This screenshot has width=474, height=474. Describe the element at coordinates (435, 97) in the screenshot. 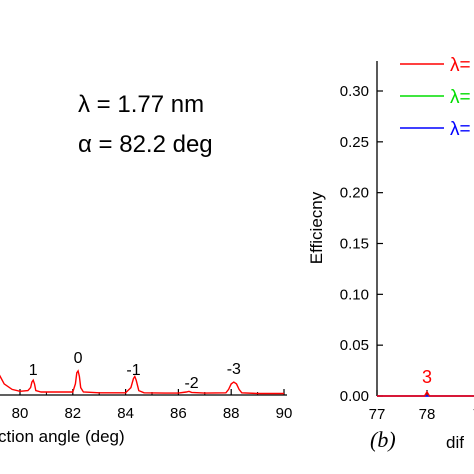

I see `panel-b-legend: λ= λ= λ=` at that location.